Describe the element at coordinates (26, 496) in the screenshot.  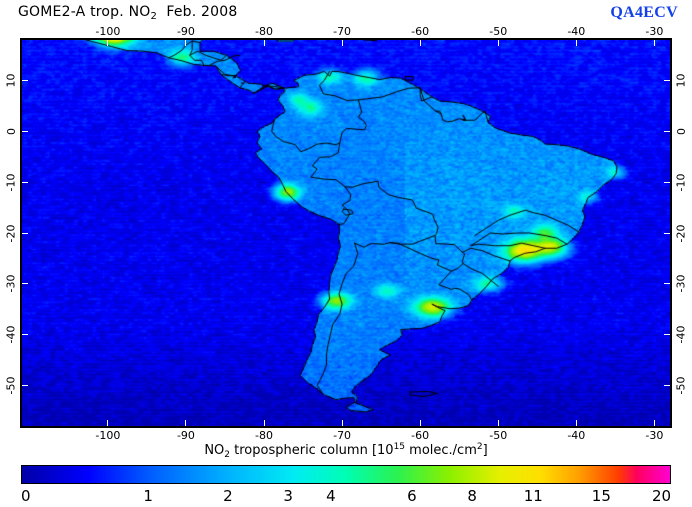
I see `colorbar-tick-label: 0` at that location.